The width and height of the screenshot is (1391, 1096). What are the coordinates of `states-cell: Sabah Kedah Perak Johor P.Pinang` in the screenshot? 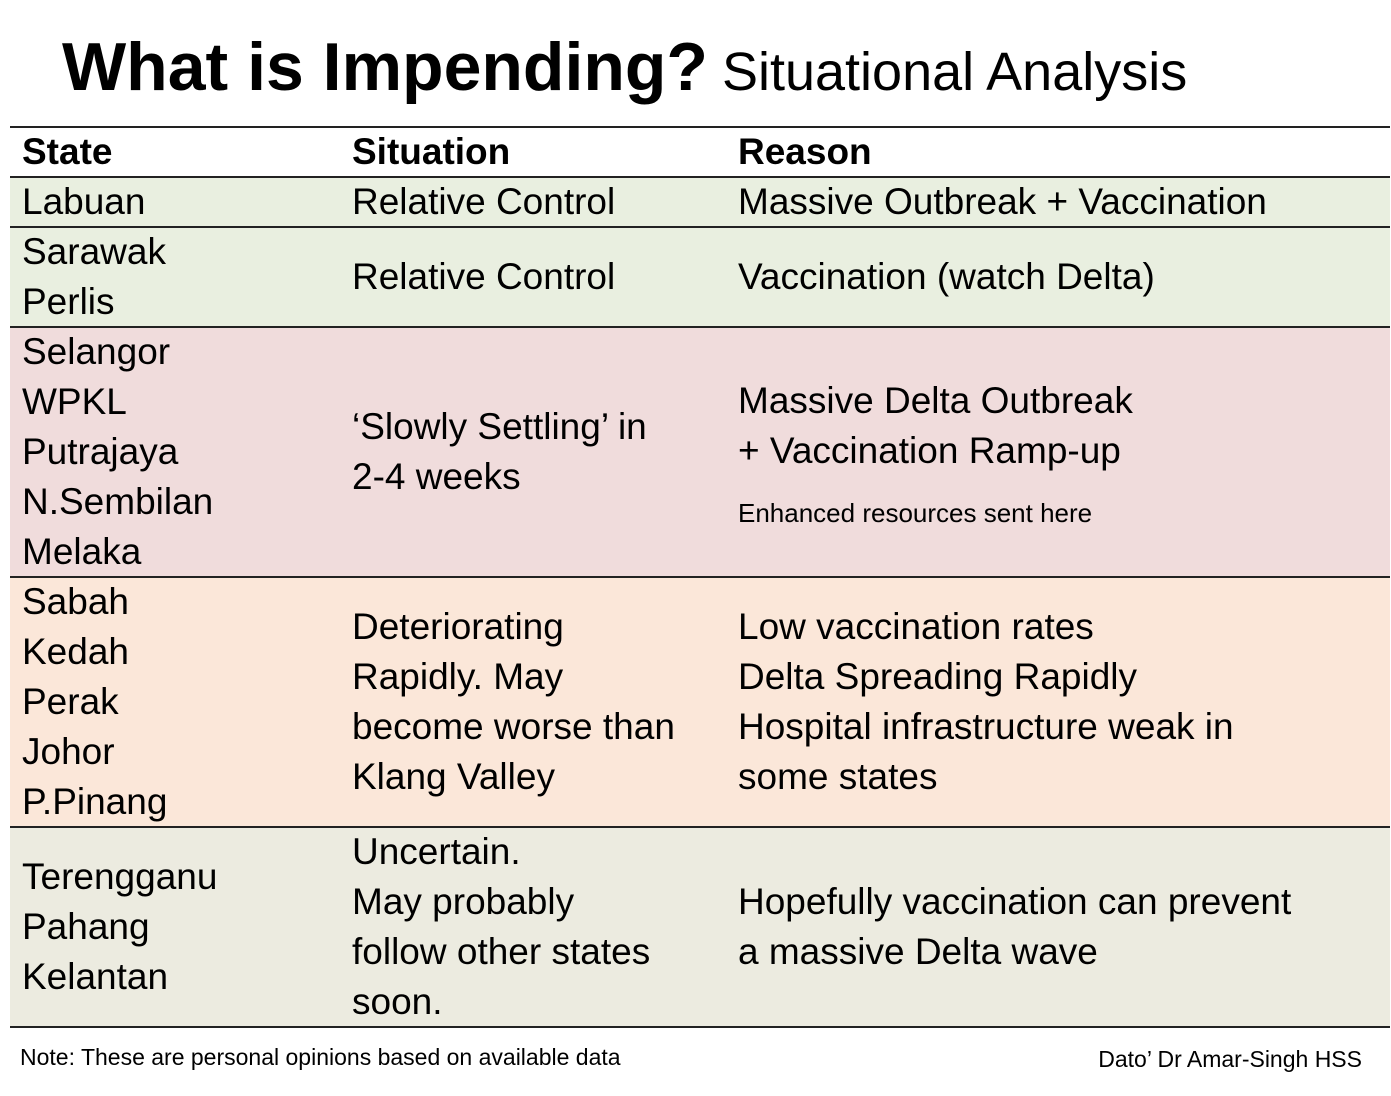 It's located at (94, 702).